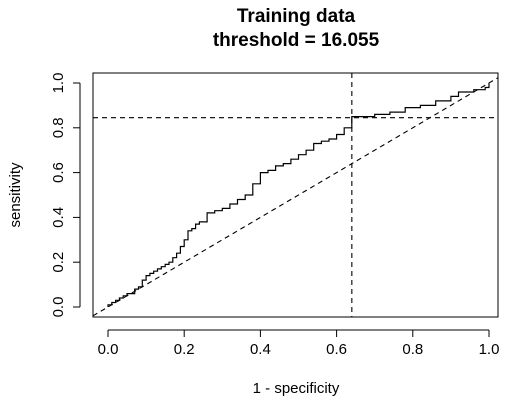 The image size is (510, 408). What do you see at coordinates (296, 40) in the screenshot?
I see `chart-subtitle: threshold = 16.055` at bounding box center [296, 40].